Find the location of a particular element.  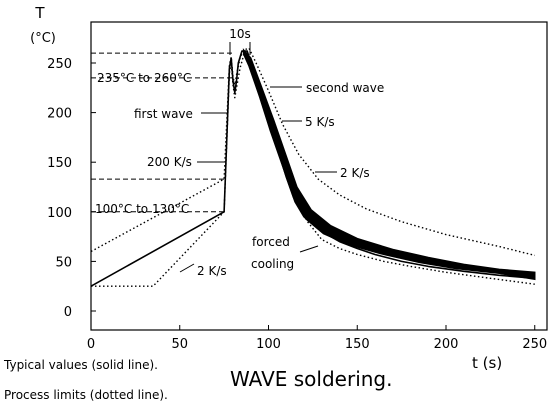

x-tick-label-0: 0 is located at coordinates (91, 344).